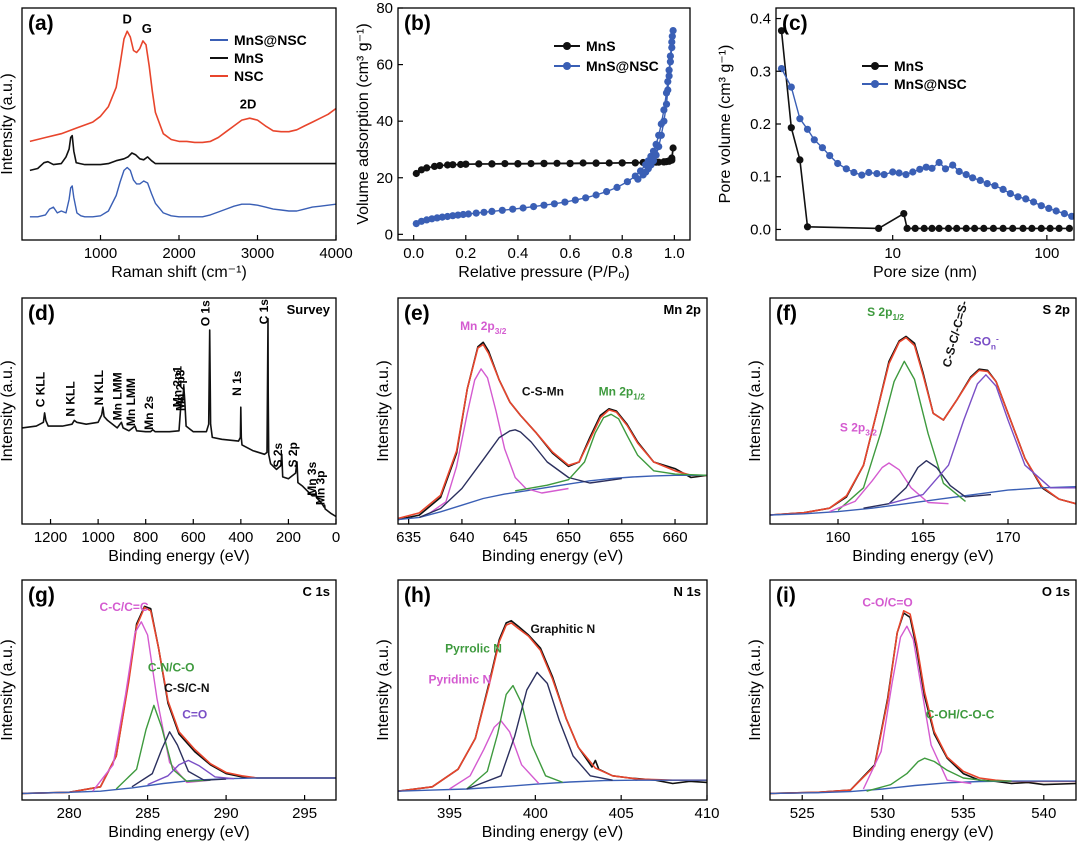  Describe the element at coordinates (885, 313) in the screenshot. I see `peak-annotation: S 2p1/2` at that location.